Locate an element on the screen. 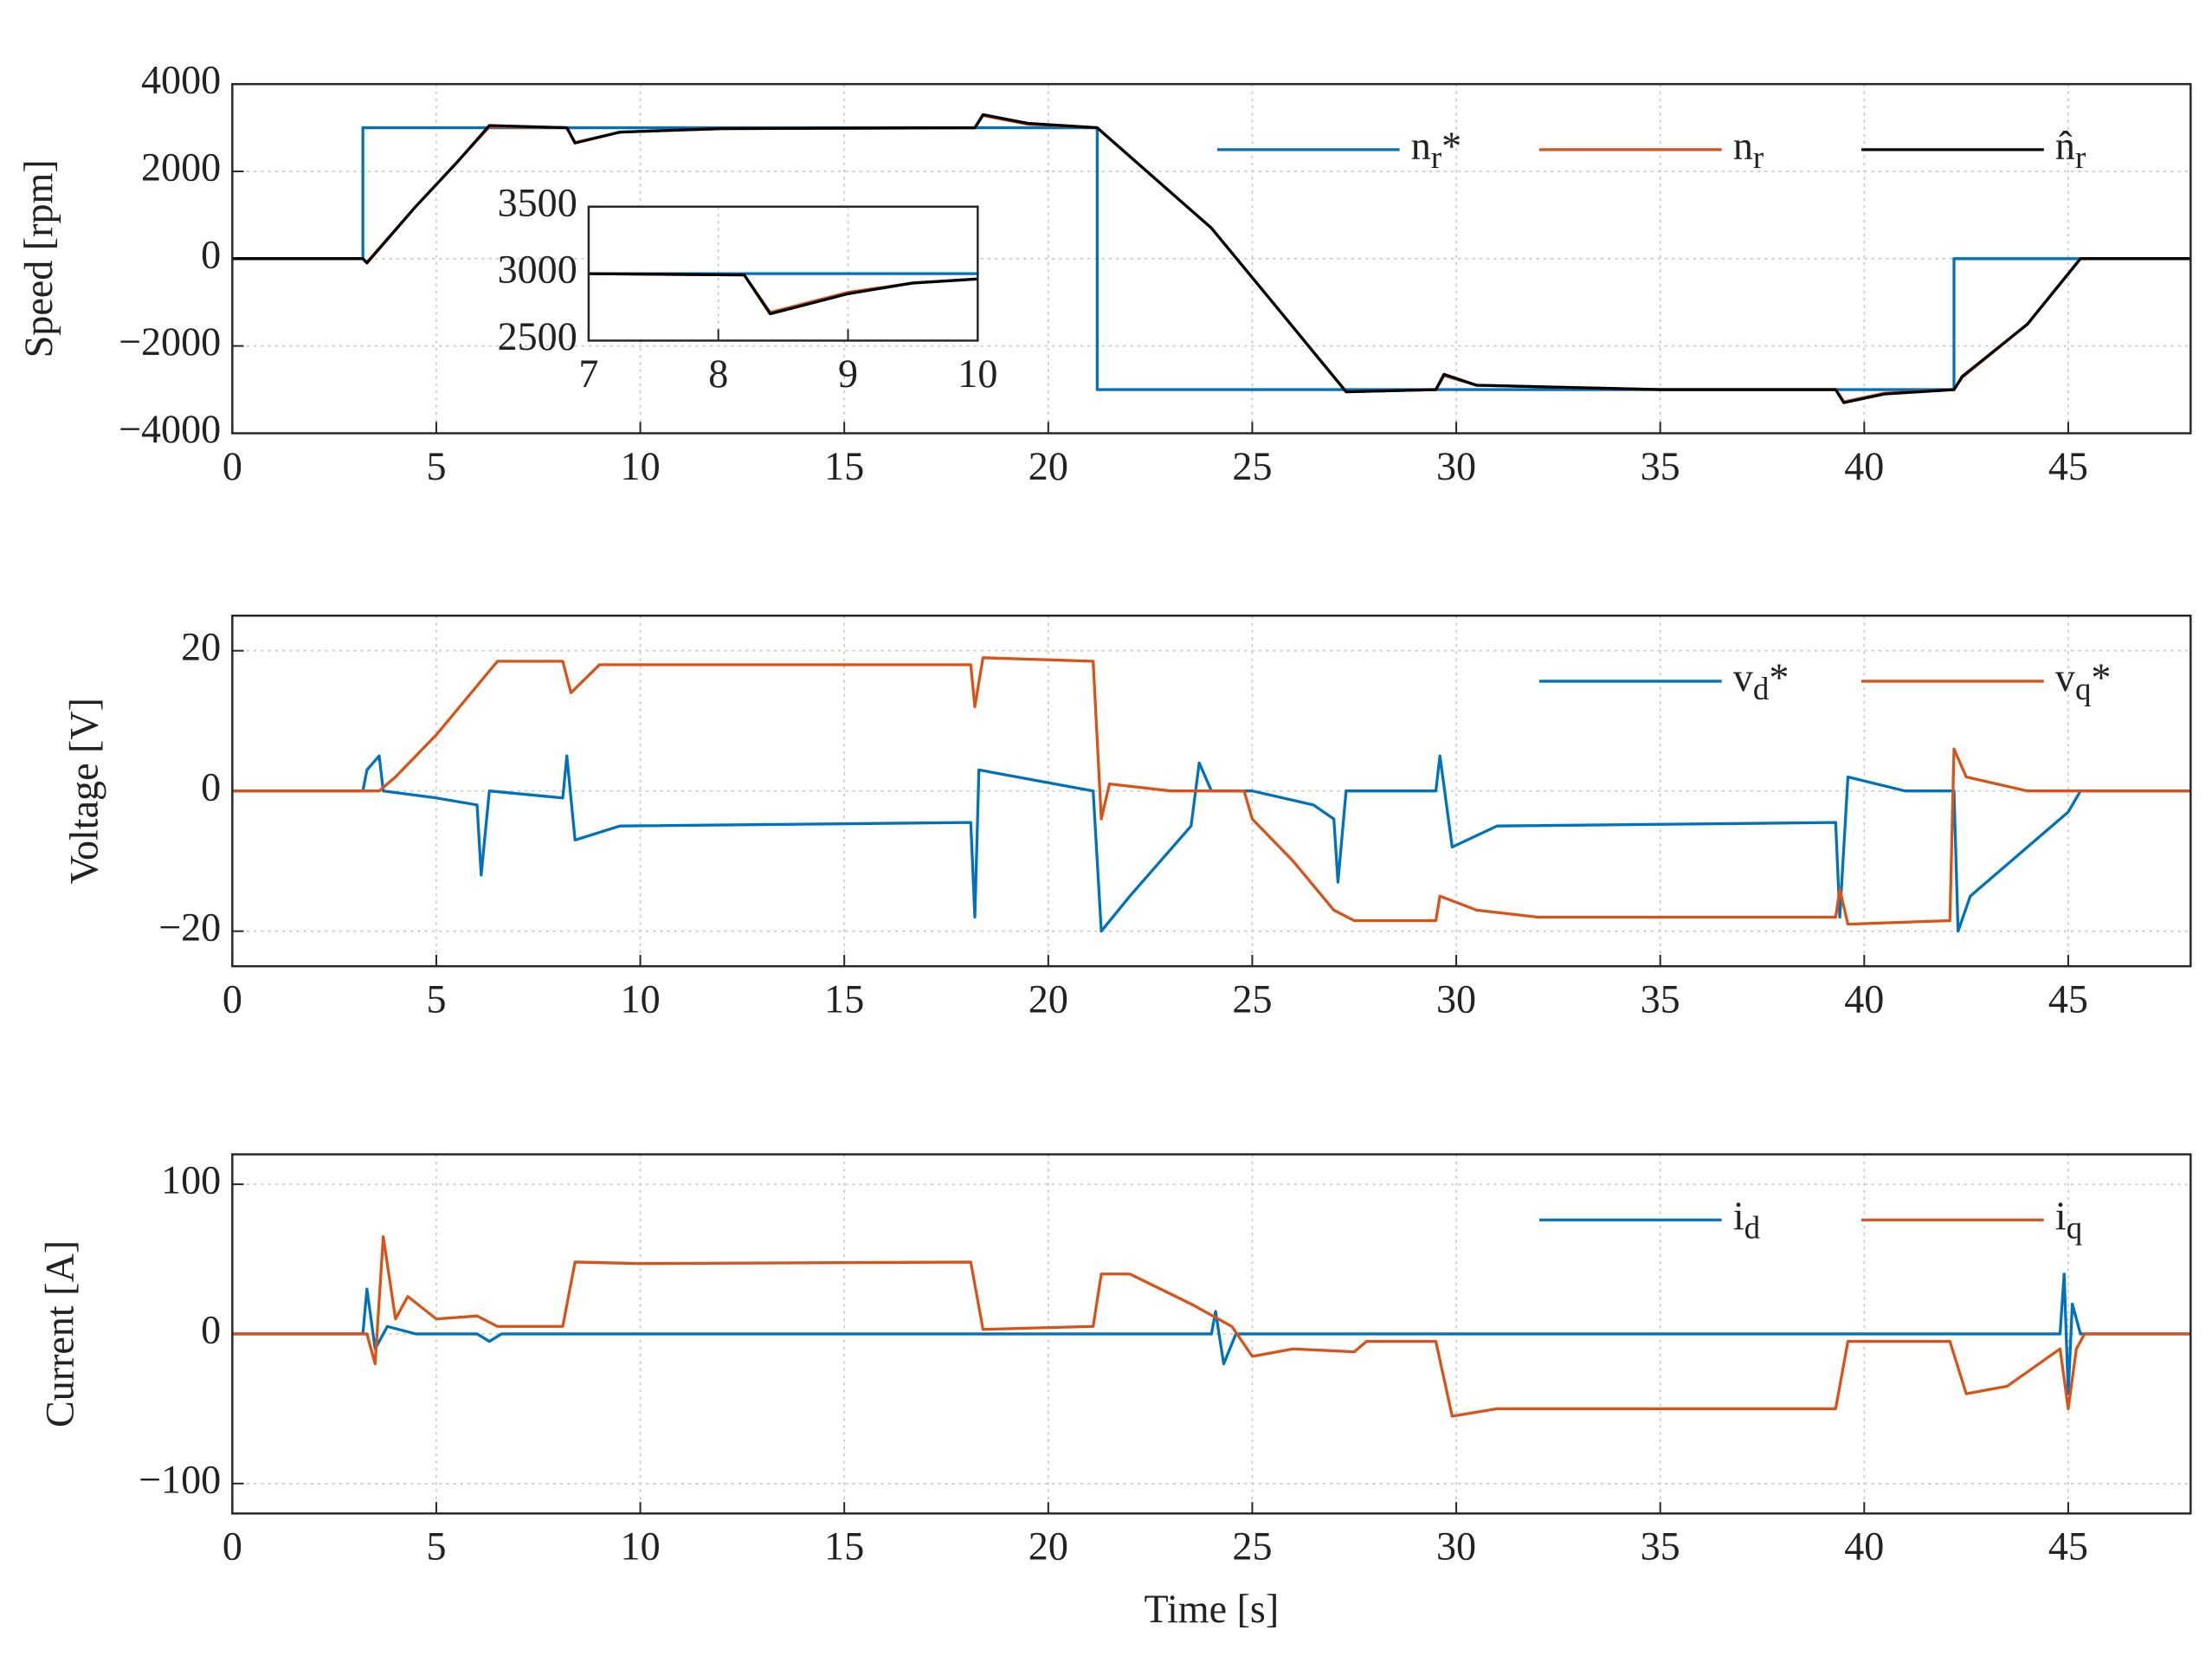 The width and height of the screenshot is (2212, 1656). y-tick-label: 2000 is located at coordinates (181, 167).